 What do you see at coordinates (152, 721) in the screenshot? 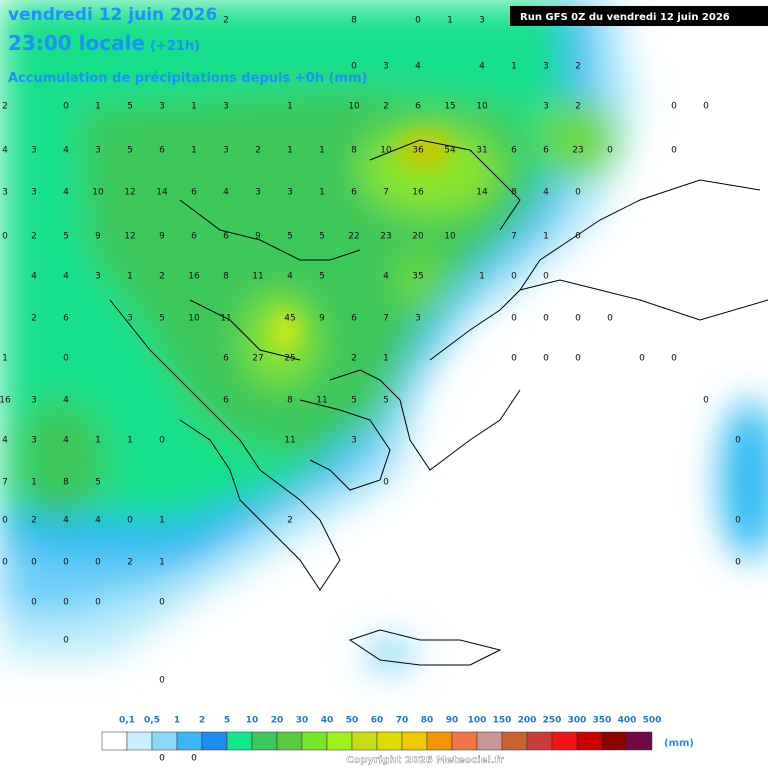
I see `legend-label: 0,5` at bounding box center [152, 721].